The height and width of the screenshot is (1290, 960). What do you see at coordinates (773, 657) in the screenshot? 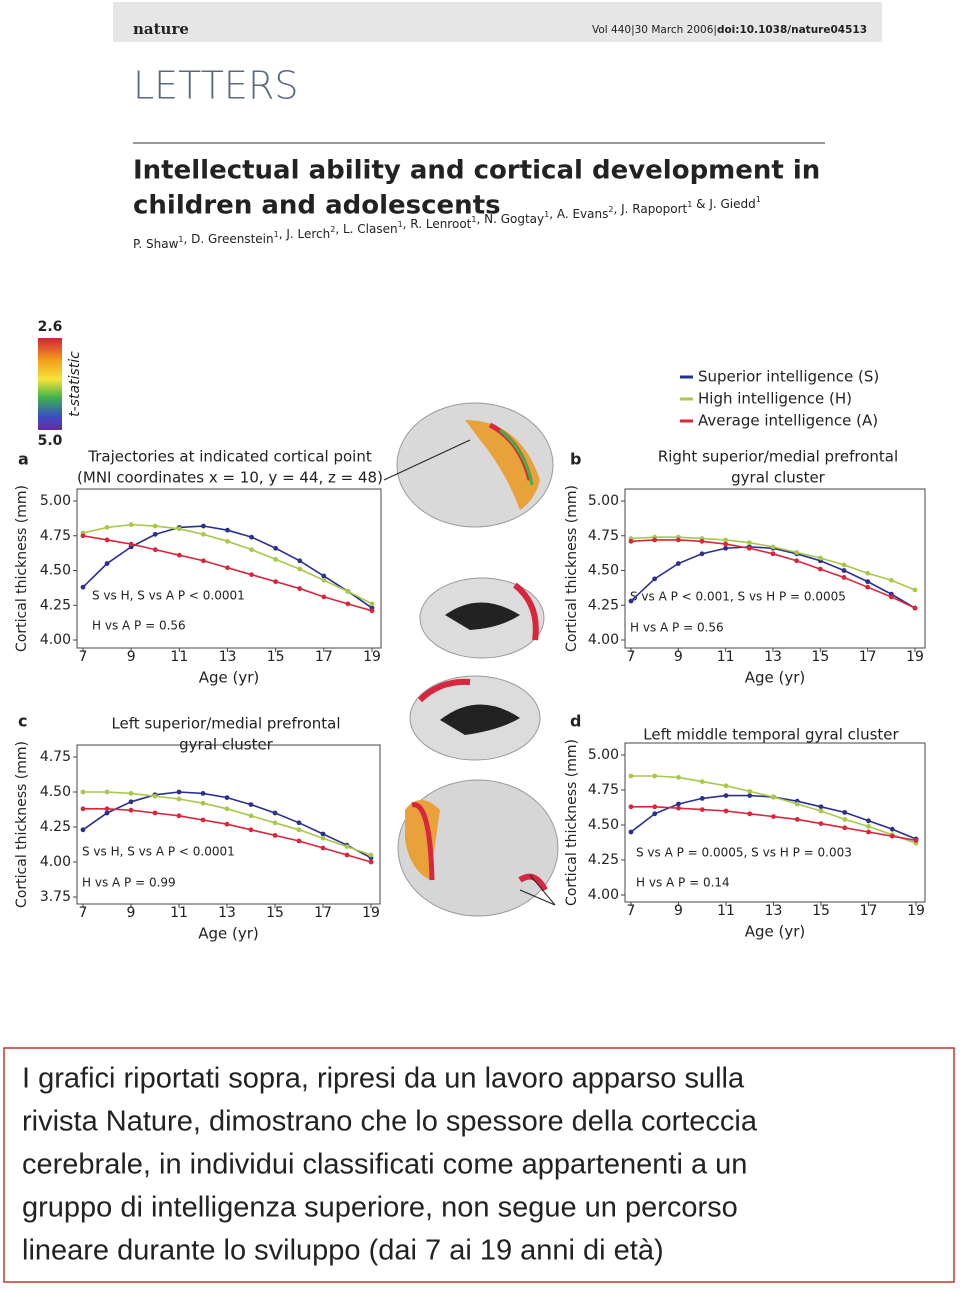
I see `x-tick-label: 13` at bounding box center [773, 657].